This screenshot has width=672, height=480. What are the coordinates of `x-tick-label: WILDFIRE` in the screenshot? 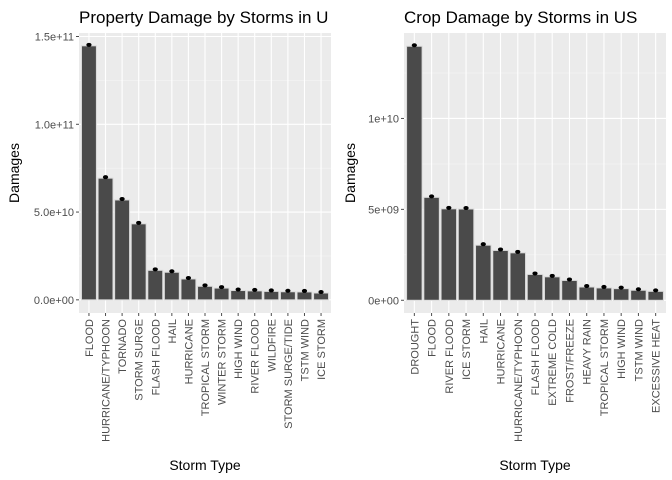 It's located at (272, 345).